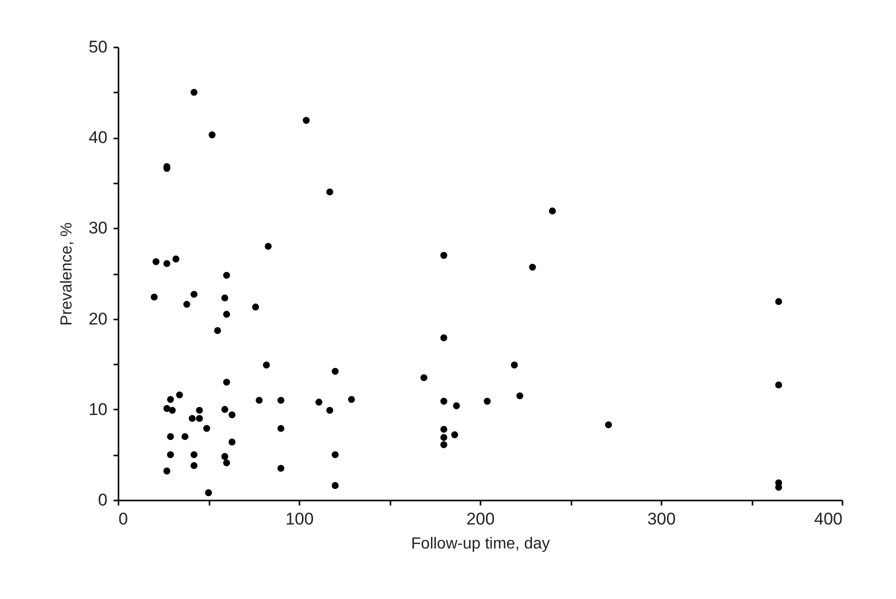 This screenshot has width=896, height=599. What do you see at coordinates (123, 519) in the screenshot?
I see `x-tick-label: 0` at bounding box center [123, 519].